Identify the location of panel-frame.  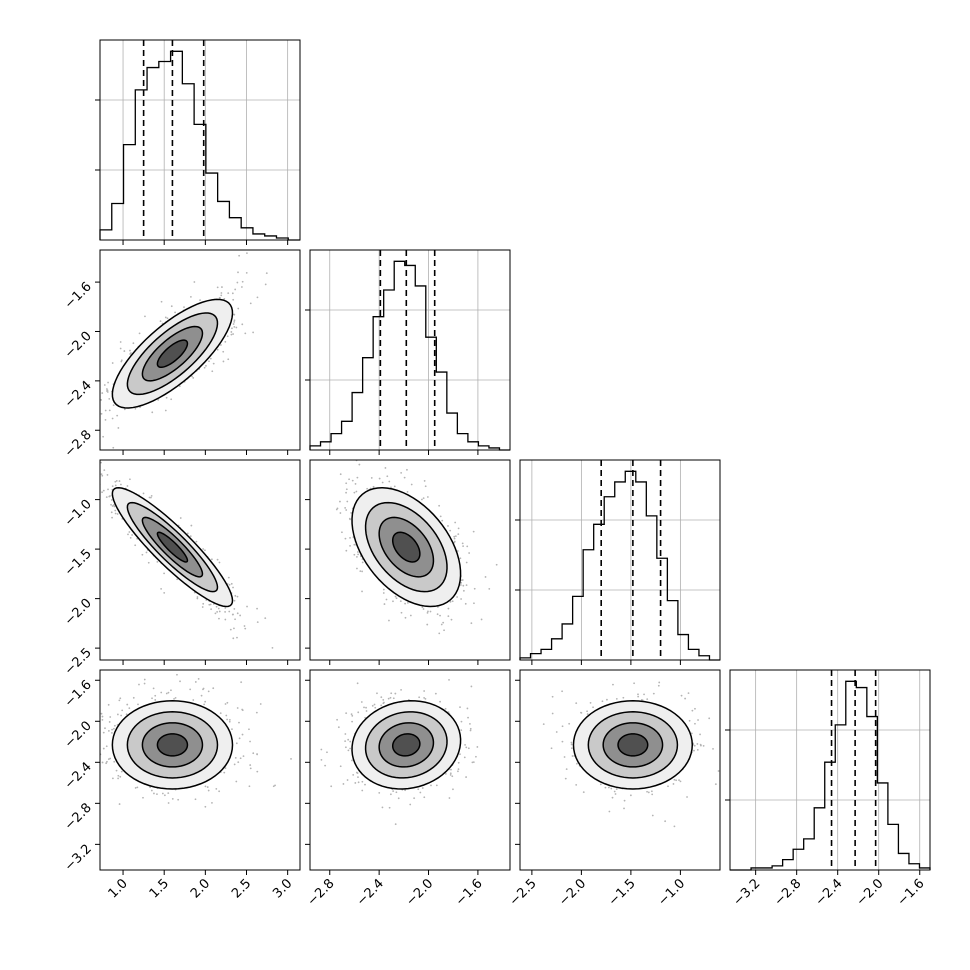
(200, 140).